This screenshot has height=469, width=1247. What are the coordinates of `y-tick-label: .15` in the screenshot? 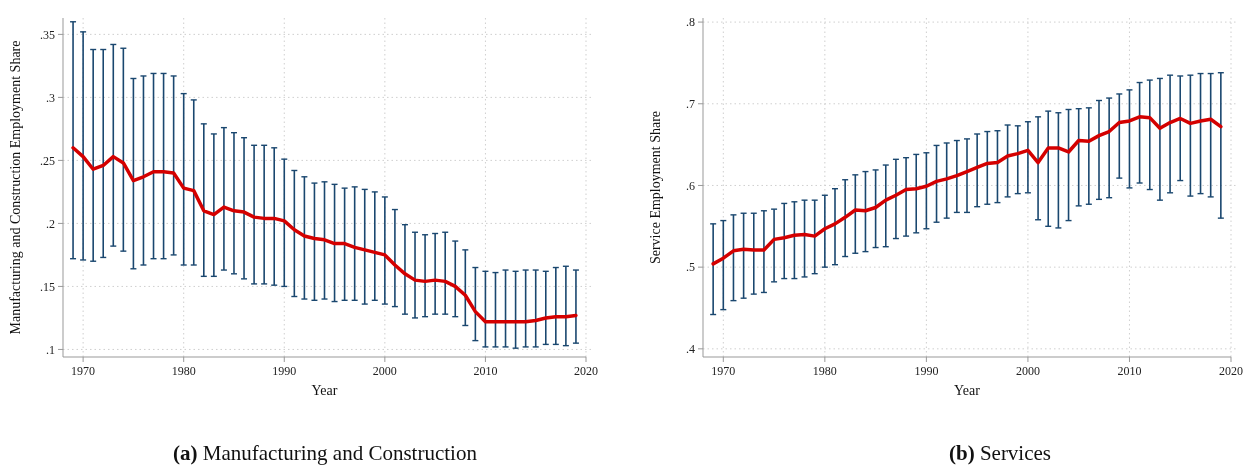 It's located at (47, 286).